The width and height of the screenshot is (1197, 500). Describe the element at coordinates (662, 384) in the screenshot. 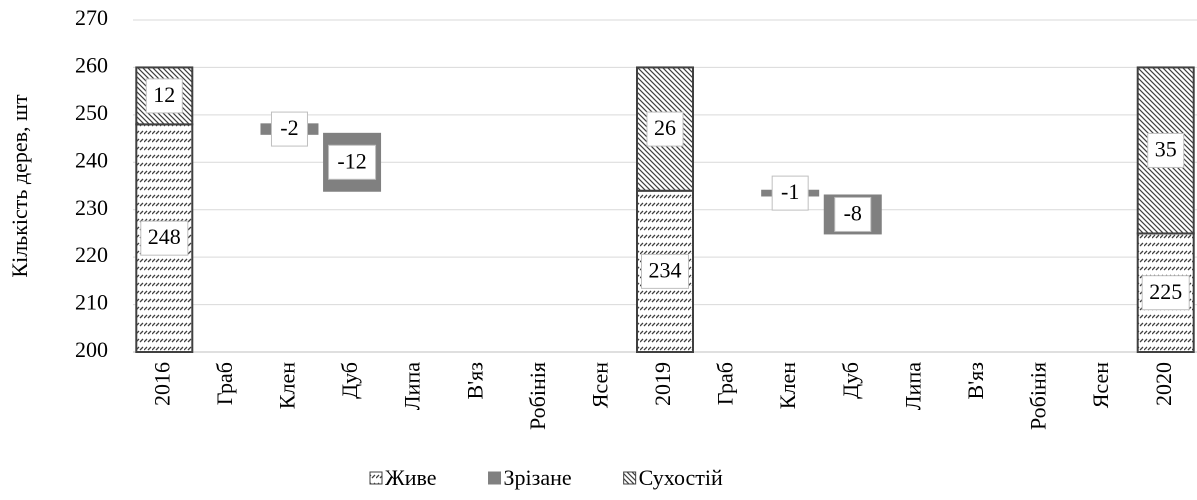

I see `x-tick-label: 2019` at that location.